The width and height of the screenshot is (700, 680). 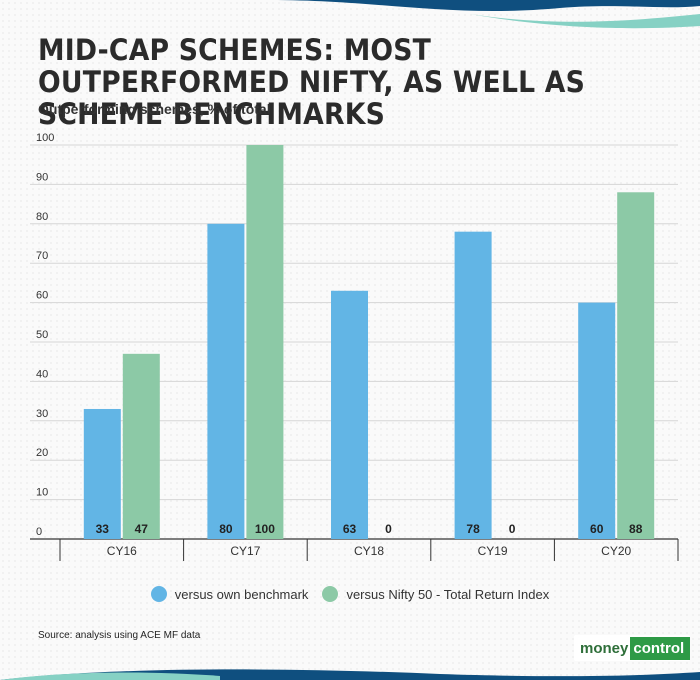 What do you see at coordinates (42, 256) in the screenshot?
I see `y-tick-label: 70` at bounding box center [42, 256].